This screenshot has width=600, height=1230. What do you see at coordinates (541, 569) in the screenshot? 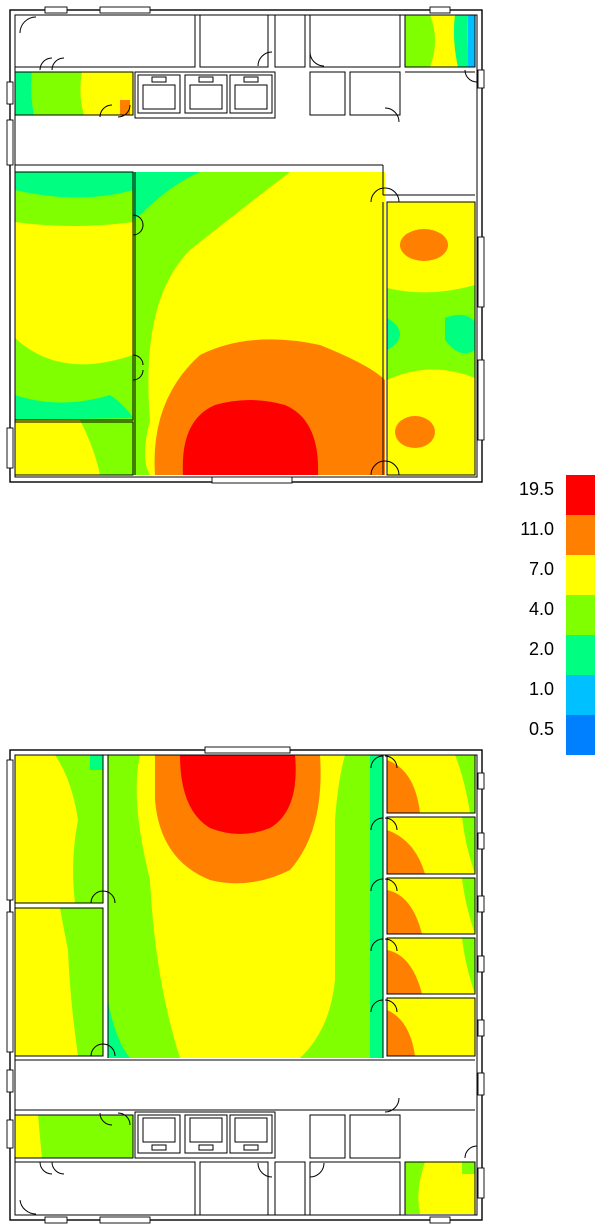
I see `legend-label: 7.0` at bounding box center [541, 569].